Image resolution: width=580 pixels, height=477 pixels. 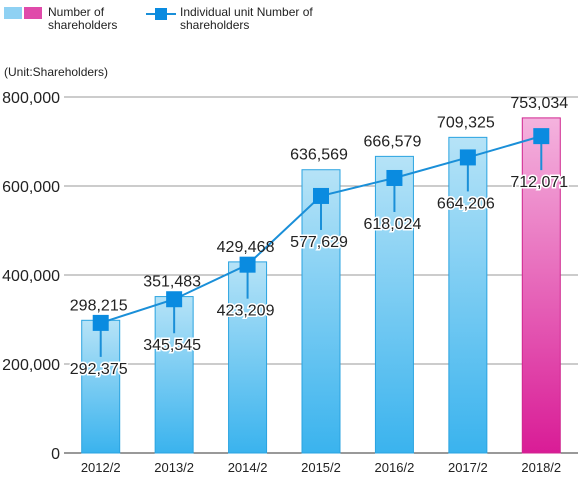 What do you see at coordinates (161, 14) in the screenshot?
I see `legend-line-marker-icon` at bounding box center [161, 14].